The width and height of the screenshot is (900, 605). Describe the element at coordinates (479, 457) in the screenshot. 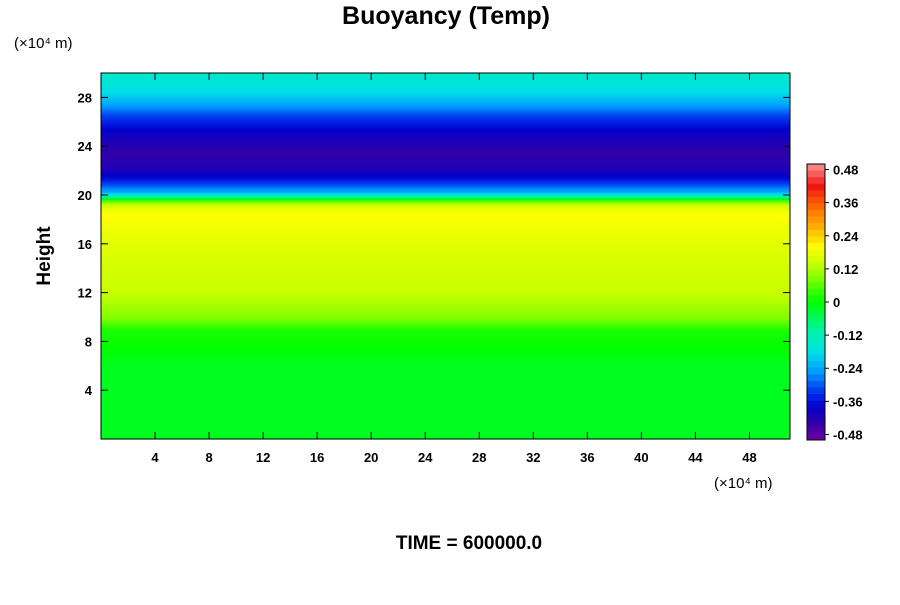

I see `x-tick-label: 28` at that location.